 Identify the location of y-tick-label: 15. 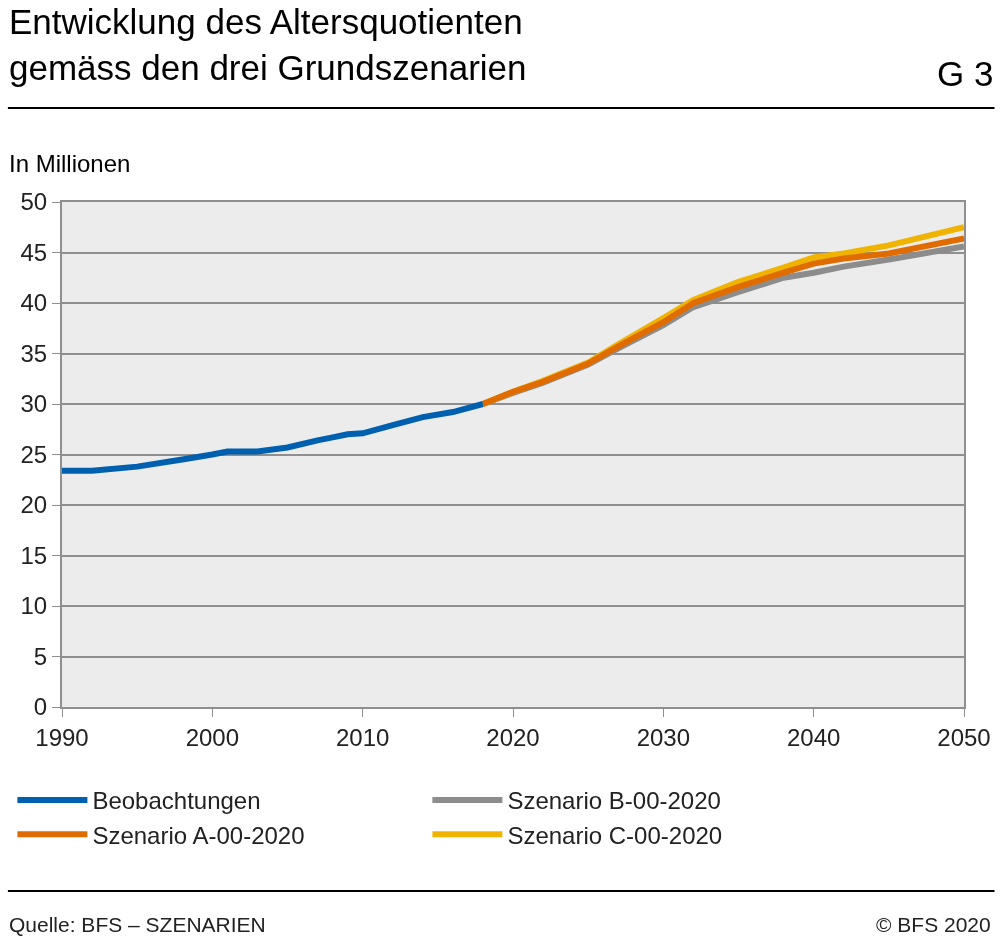
(34, 555).